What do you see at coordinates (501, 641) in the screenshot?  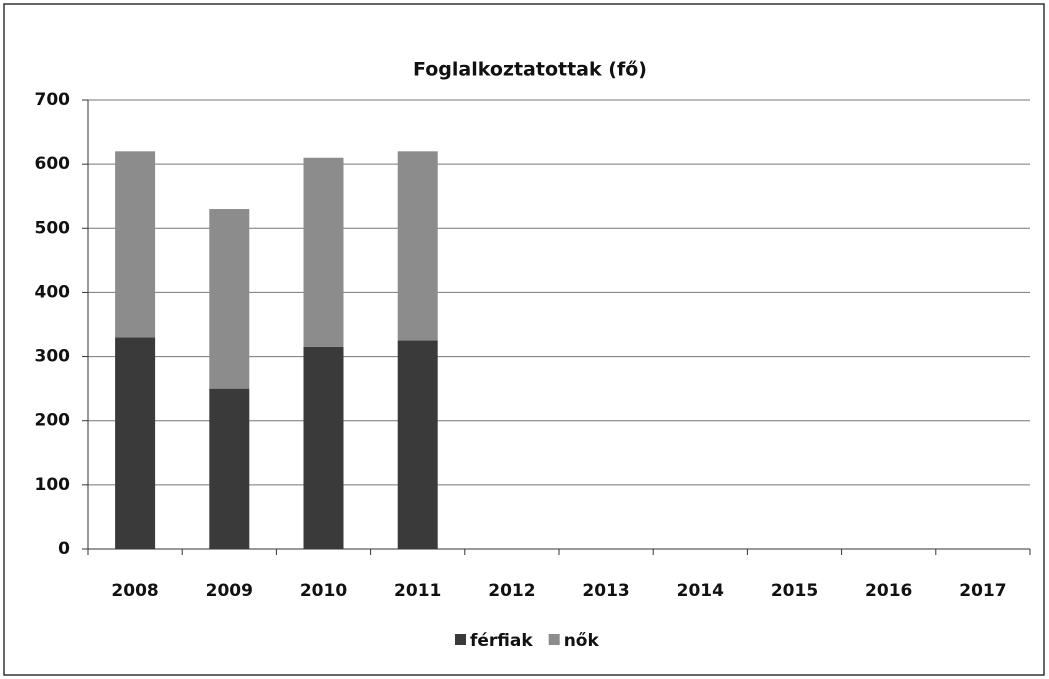 I see `legend-label: férfiak` at bounding box center [501, 641].